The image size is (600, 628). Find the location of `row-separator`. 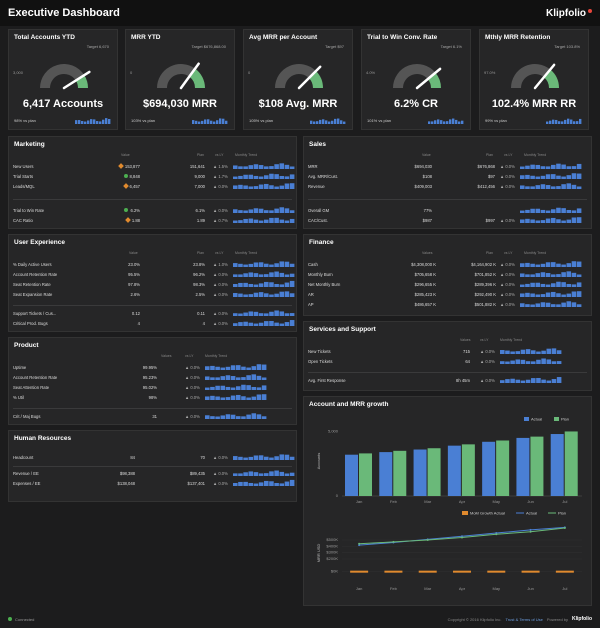

row-separator is located at coordinates (152, 199).